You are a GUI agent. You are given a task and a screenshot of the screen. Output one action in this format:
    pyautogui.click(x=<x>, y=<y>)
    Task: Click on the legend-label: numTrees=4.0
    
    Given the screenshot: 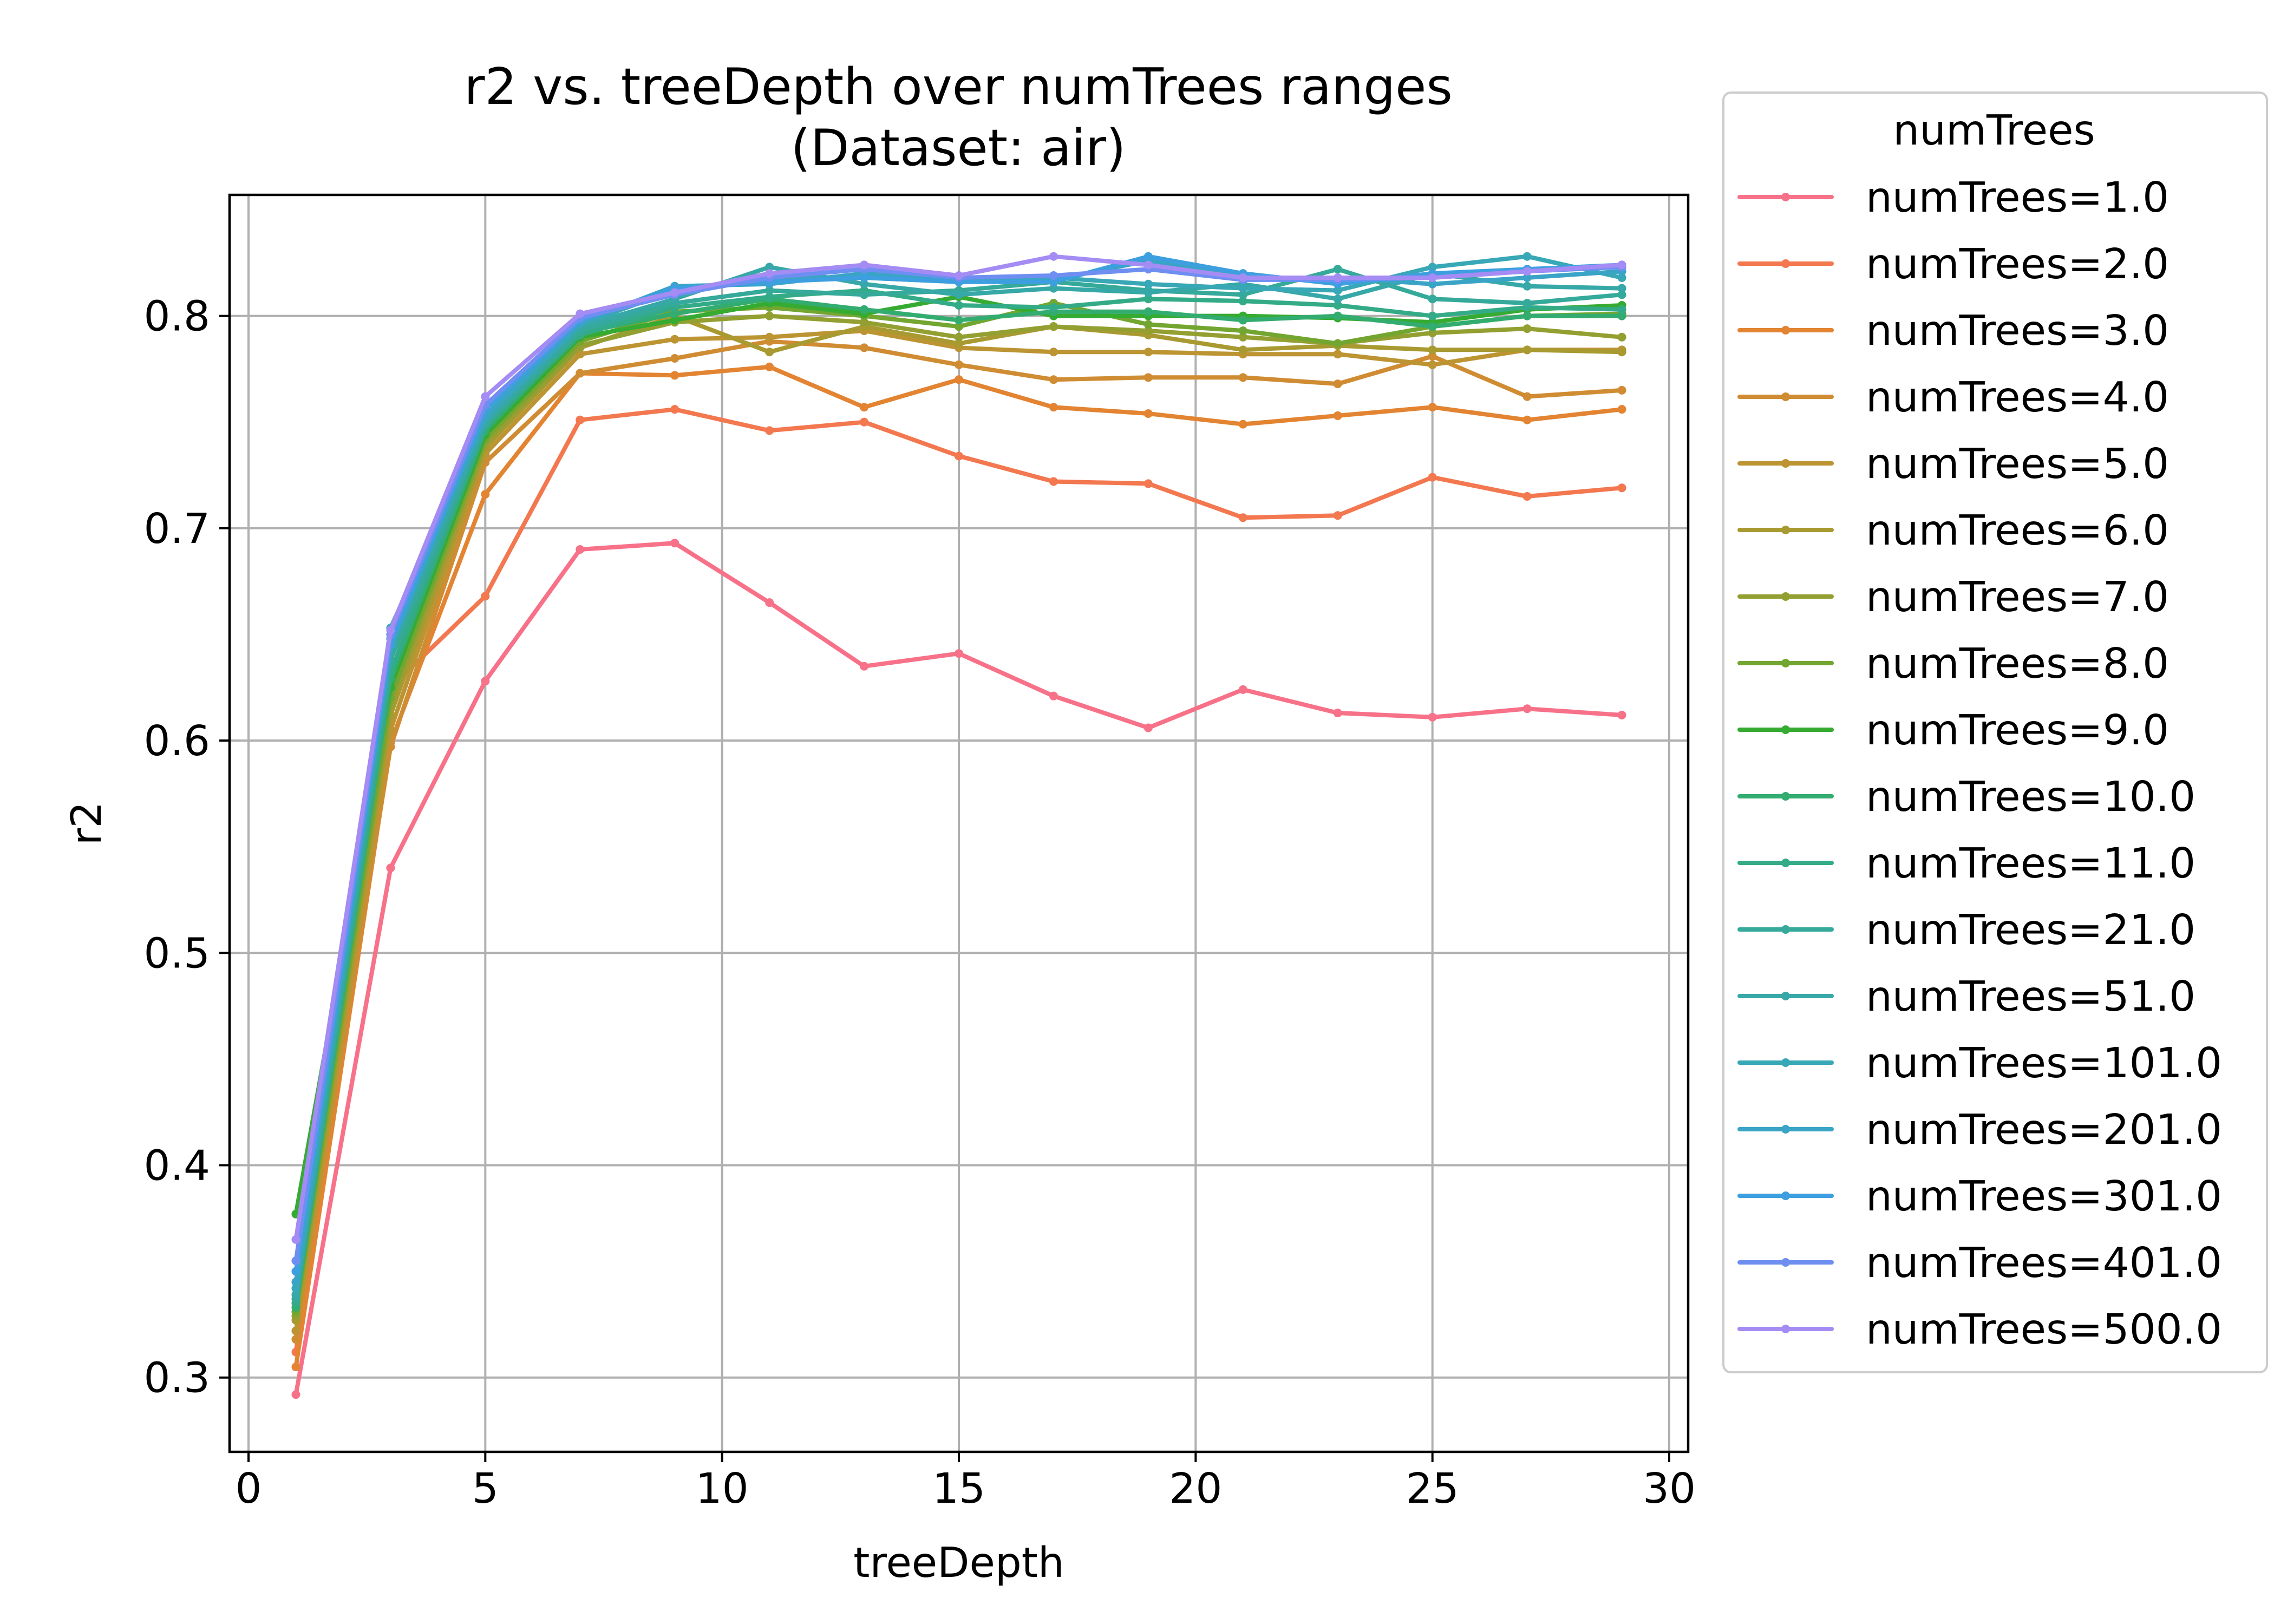 What is the action you would take?
    pyautogui.click(x=2018, y=398)
    